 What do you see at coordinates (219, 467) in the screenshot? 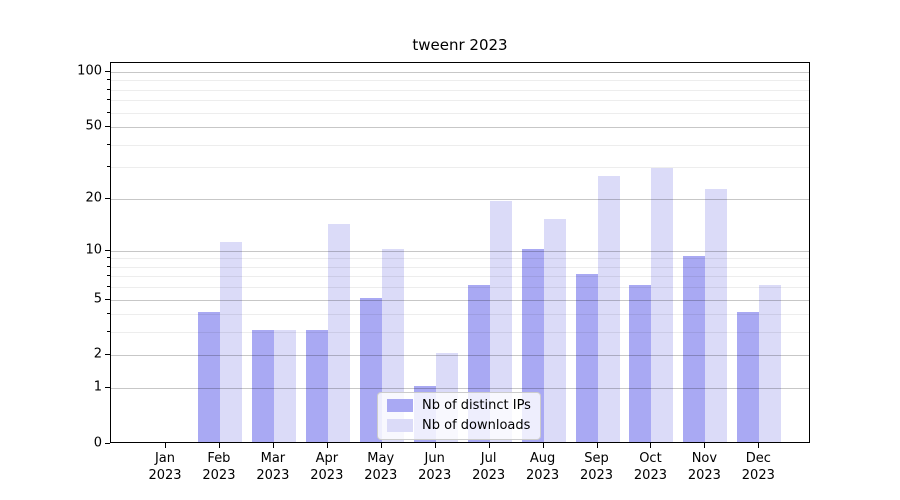
I see `x-axis-tick-label: Feb 2023` at bounding box center [219, 467].